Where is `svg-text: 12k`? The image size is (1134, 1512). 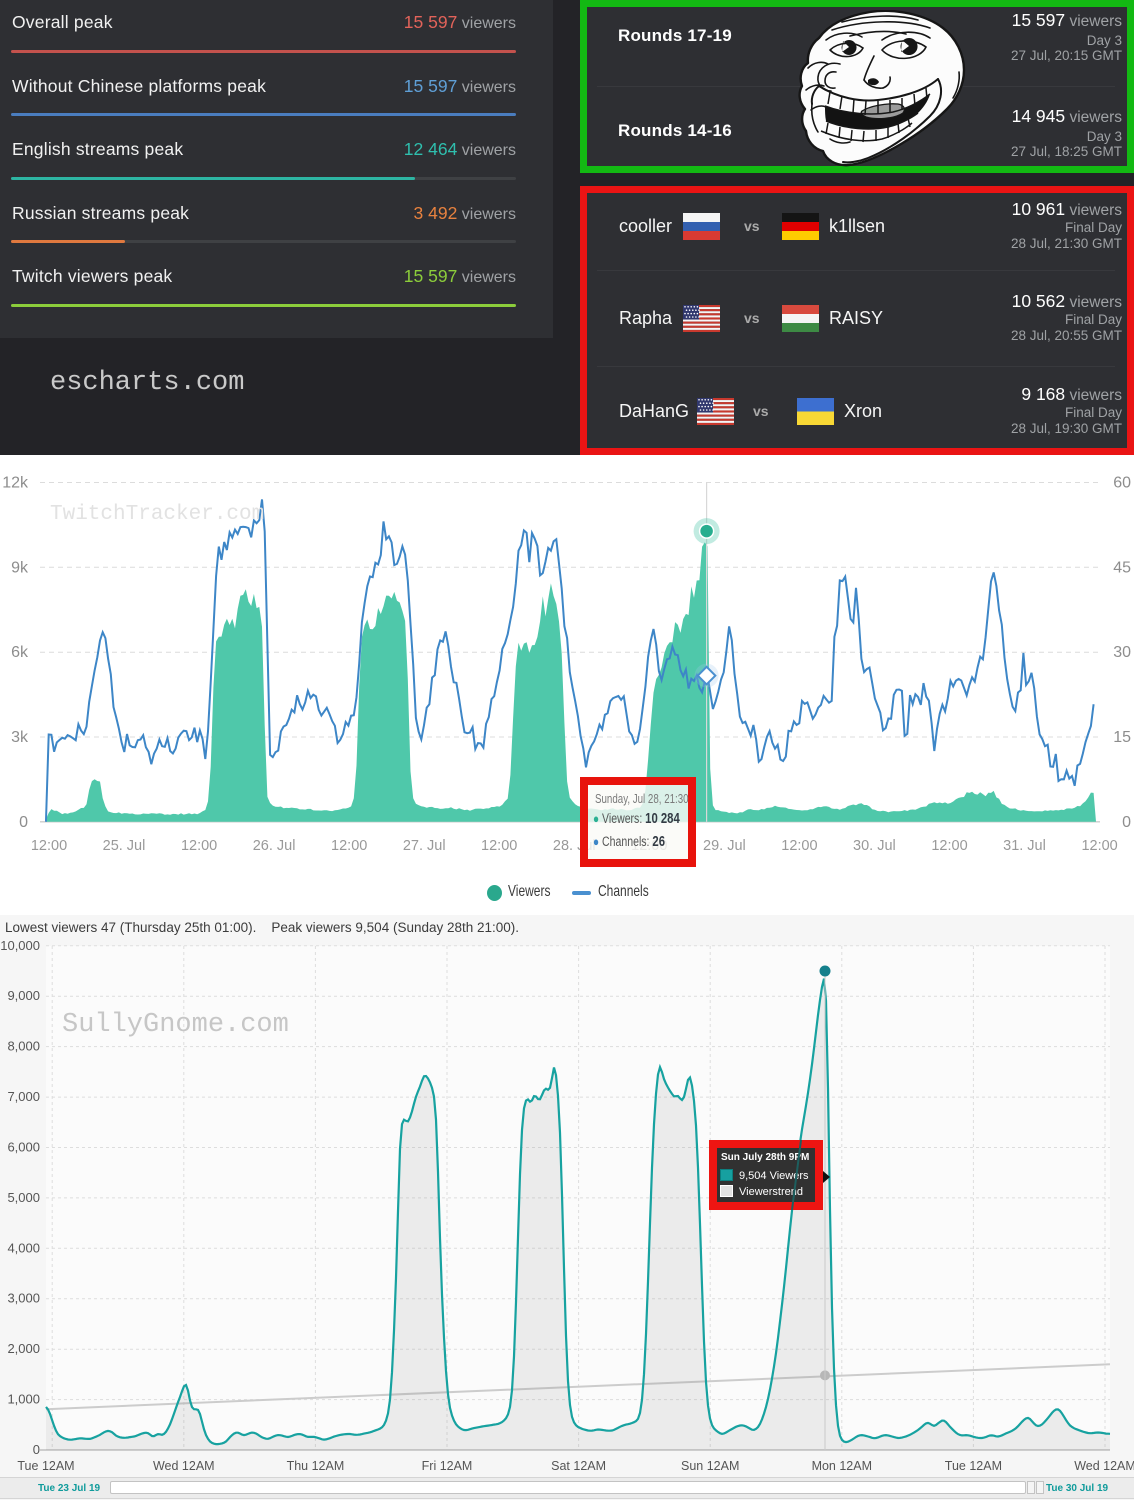
svg-text: 12k is located at coordinates (15, 483).